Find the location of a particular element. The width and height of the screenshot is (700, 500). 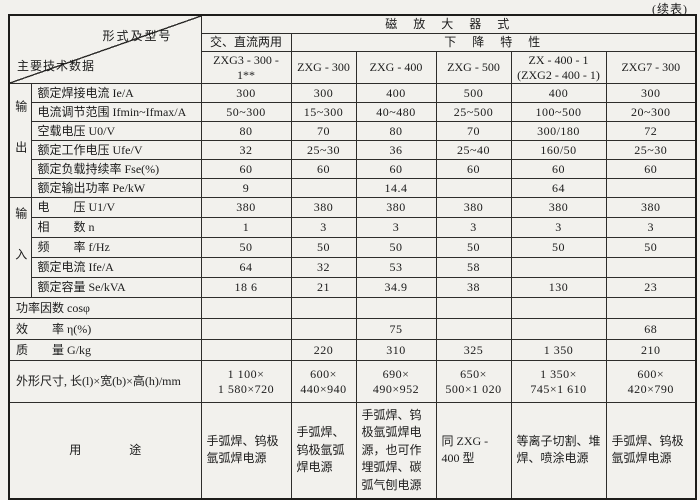

cell-value: 600× 440×940 is located at coordinates (323, 381).